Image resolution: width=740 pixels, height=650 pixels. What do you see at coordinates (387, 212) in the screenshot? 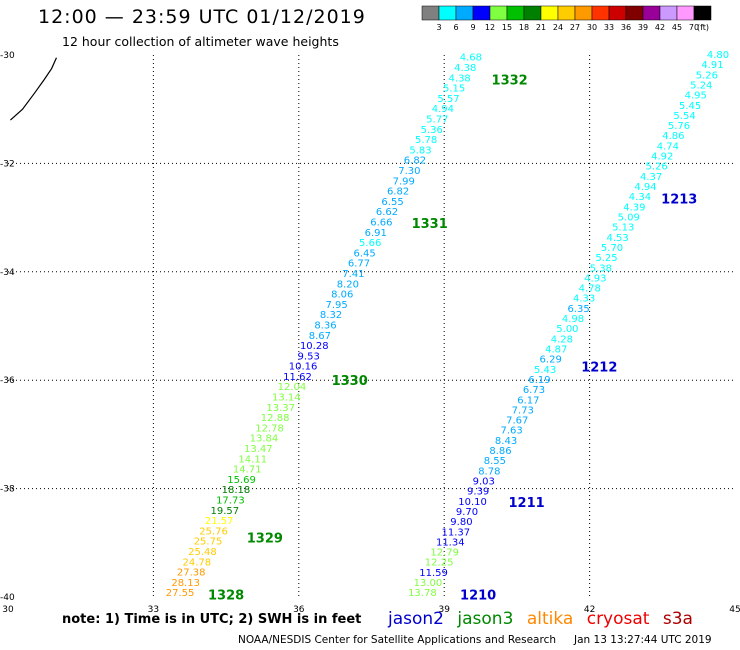
I see `swh-value-label: 6.62` at bounding box center [387, 212].